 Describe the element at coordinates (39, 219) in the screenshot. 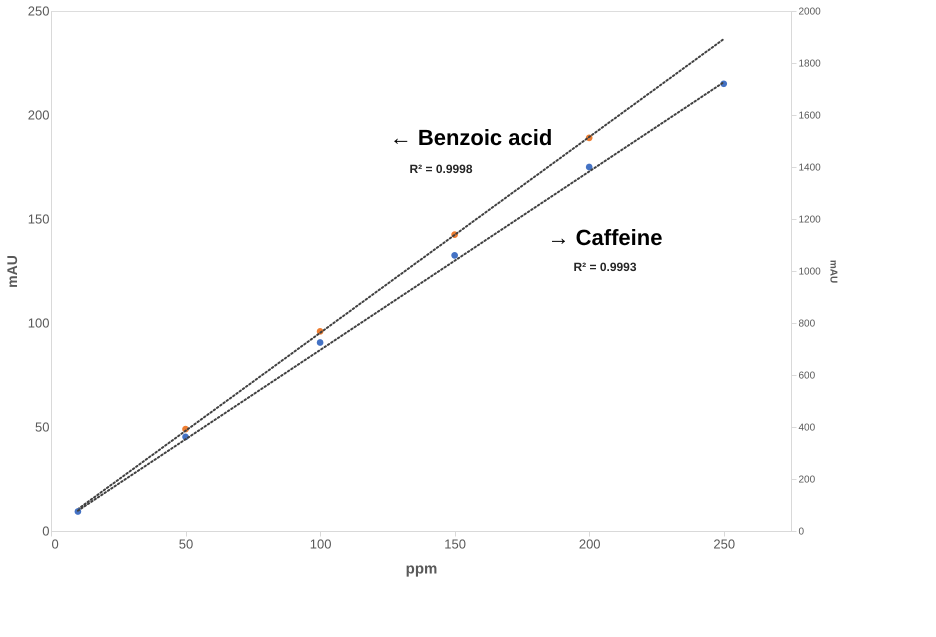

I see `y-tick-label: 150` at that location.